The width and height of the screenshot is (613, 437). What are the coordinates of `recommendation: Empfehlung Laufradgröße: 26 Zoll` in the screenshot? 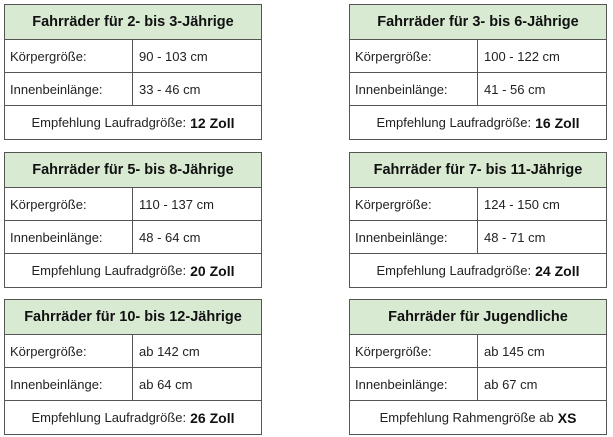 It's located at (133, 417).